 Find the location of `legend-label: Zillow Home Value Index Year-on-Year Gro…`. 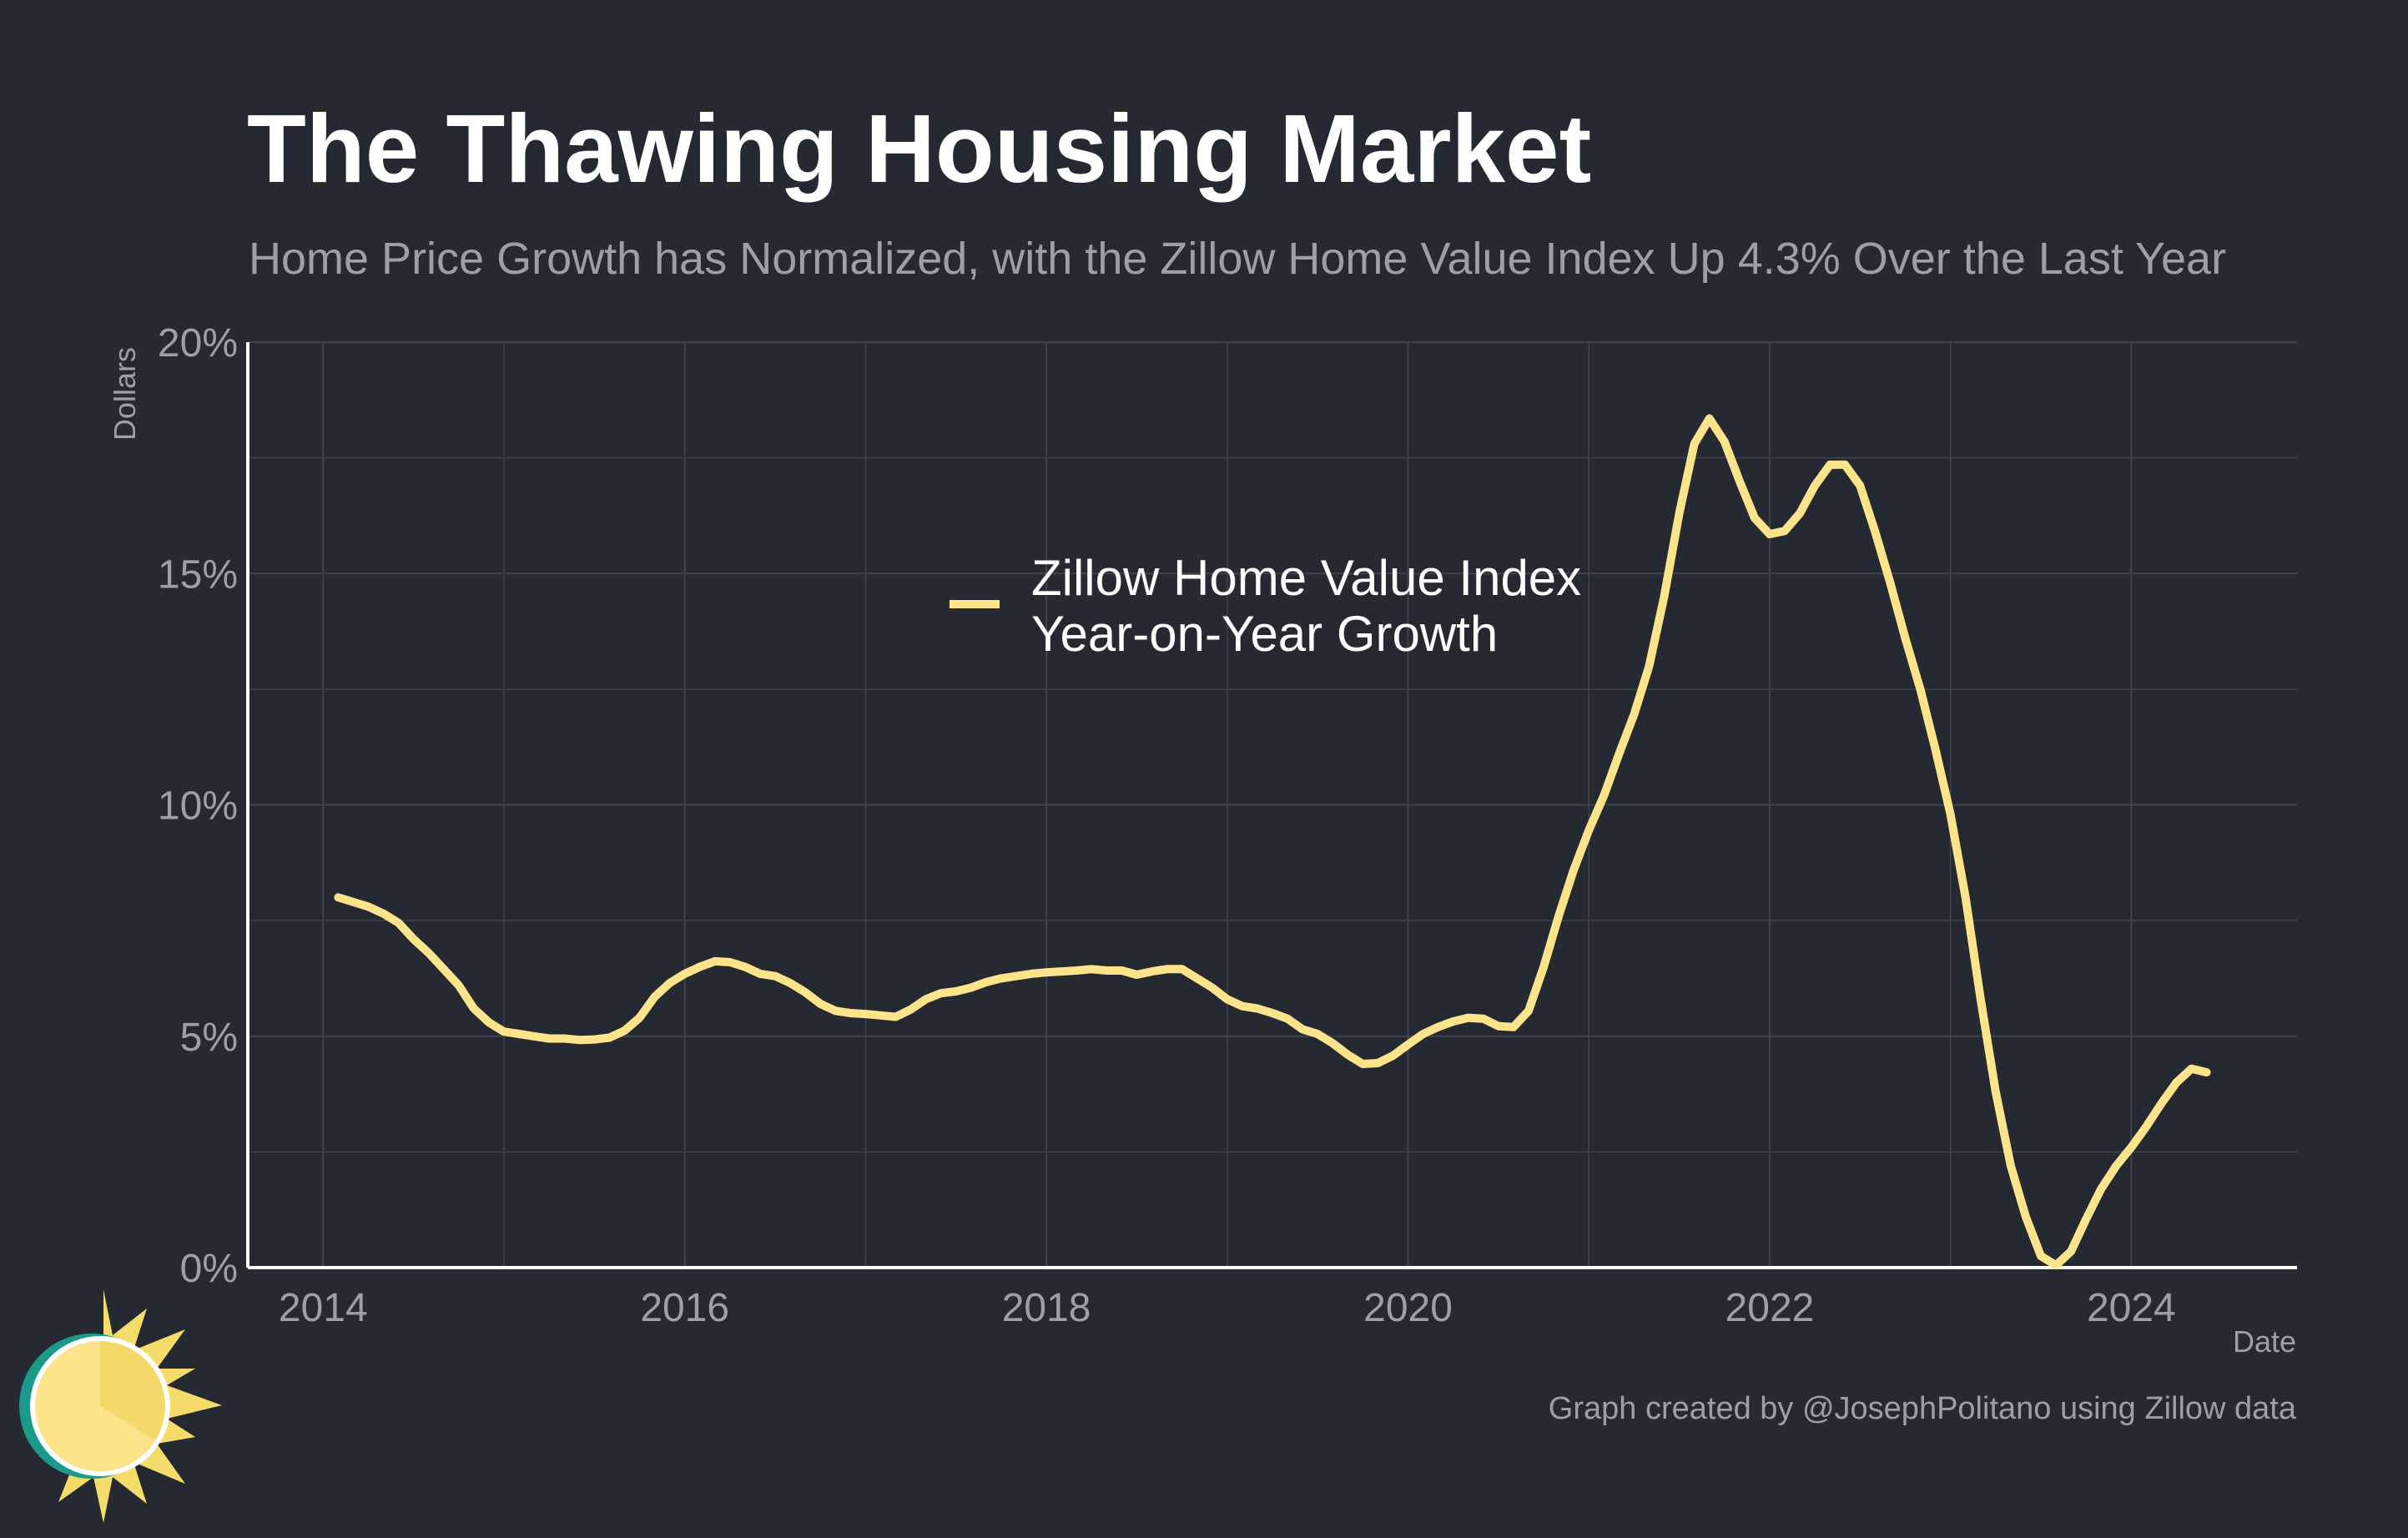

legend-label: Zillow Home Value Index Year-on-Year Gro… is located at coordinates (1313, 606).